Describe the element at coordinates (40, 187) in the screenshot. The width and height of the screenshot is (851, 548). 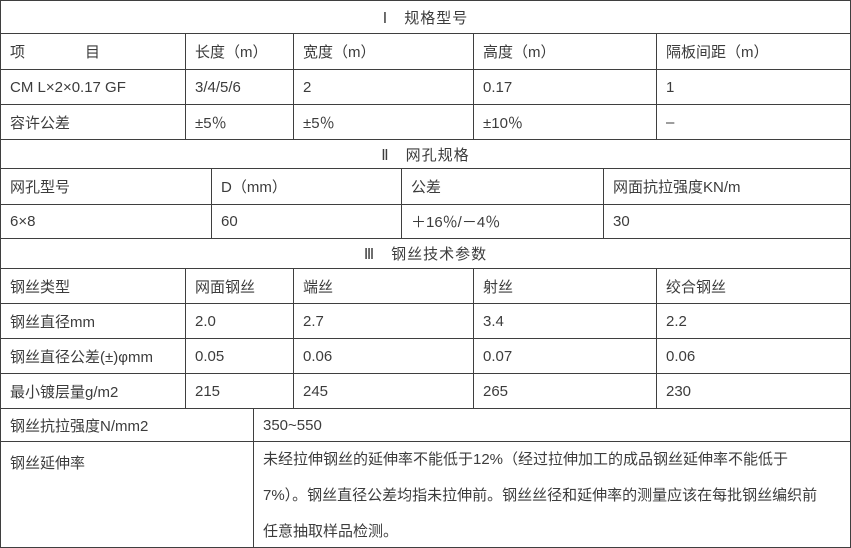
I see `section2-header-mesh-type: 网孔型号` at that location.